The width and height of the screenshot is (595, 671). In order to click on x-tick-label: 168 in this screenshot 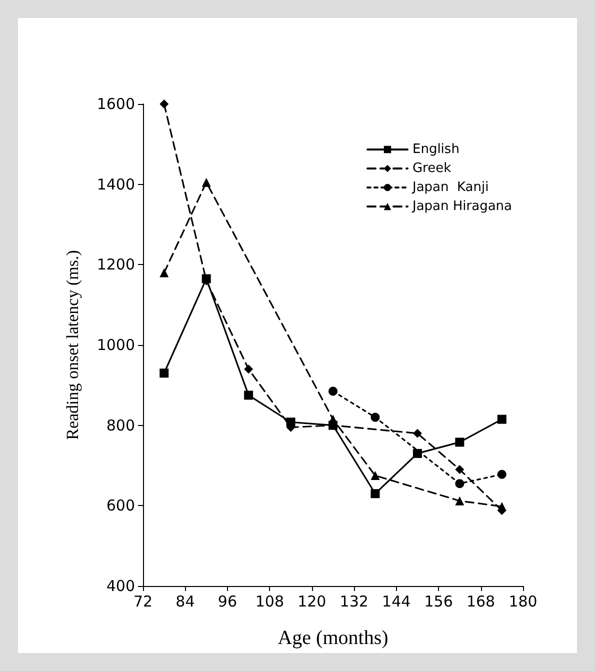, I will do `click(481, 601)`.